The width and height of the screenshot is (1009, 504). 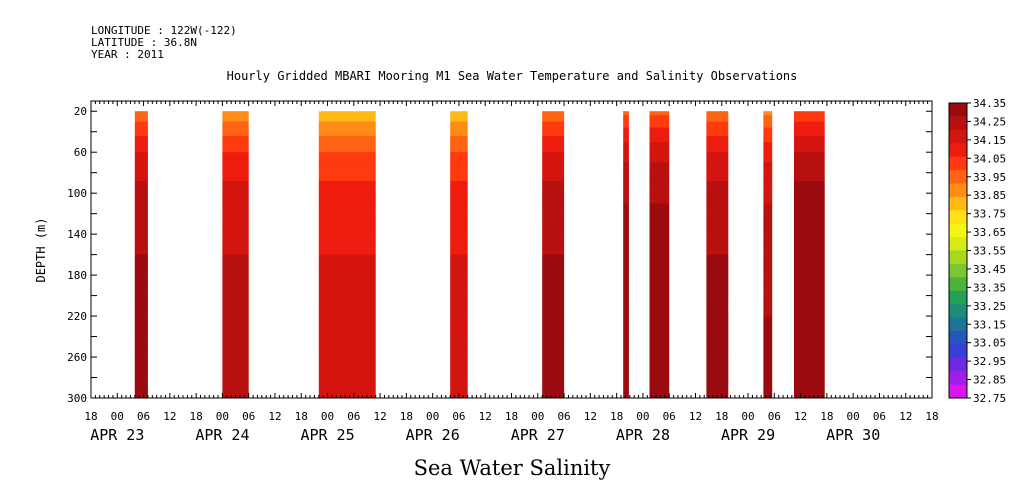 What do you see at coordinates (643, 435) in the screenshot?
I see `x-date-label: APR 28` at bounding box center [643, 435].